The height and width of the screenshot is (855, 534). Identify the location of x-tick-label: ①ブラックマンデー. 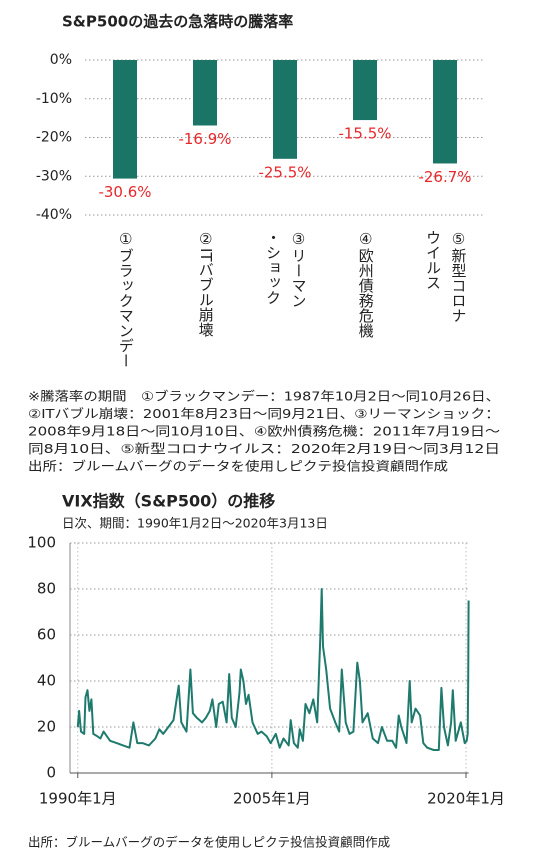
(125, 299).